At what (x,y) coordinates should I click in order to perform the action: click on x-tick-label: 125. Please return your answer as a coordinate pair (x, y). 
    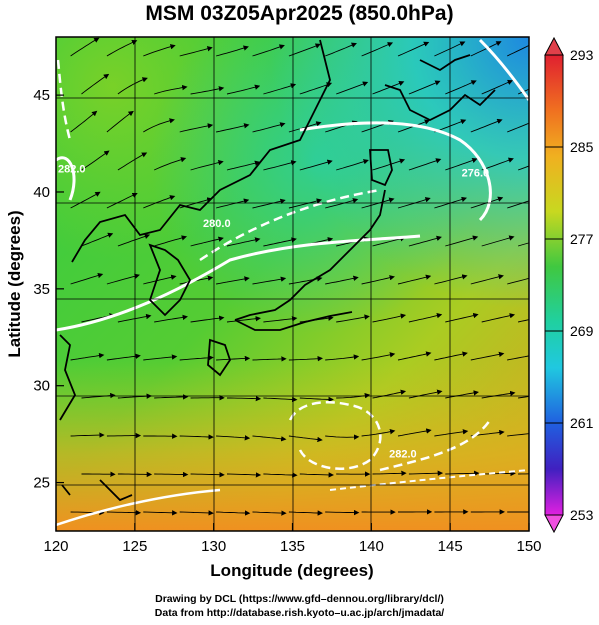
    Looking at the image, I should click on (134, 546).